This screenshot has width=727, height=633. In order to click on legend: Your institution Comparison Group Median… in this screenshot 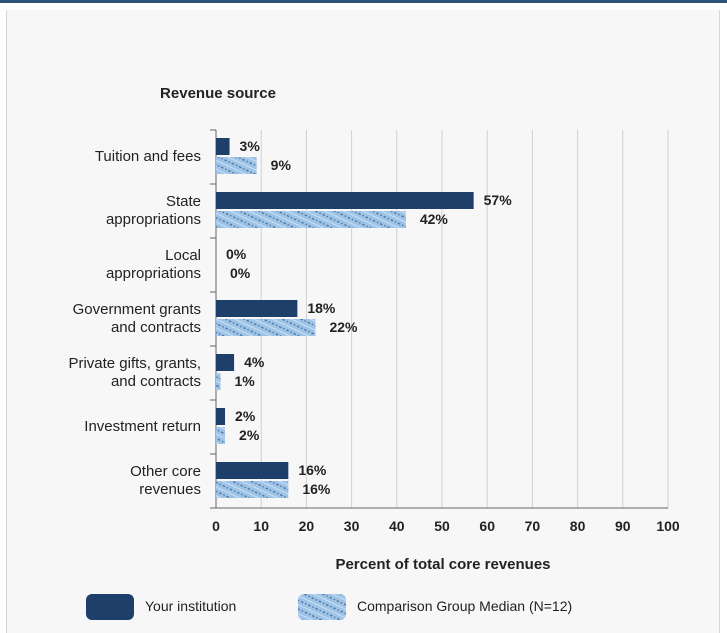, I will do `click(329, 607)`.